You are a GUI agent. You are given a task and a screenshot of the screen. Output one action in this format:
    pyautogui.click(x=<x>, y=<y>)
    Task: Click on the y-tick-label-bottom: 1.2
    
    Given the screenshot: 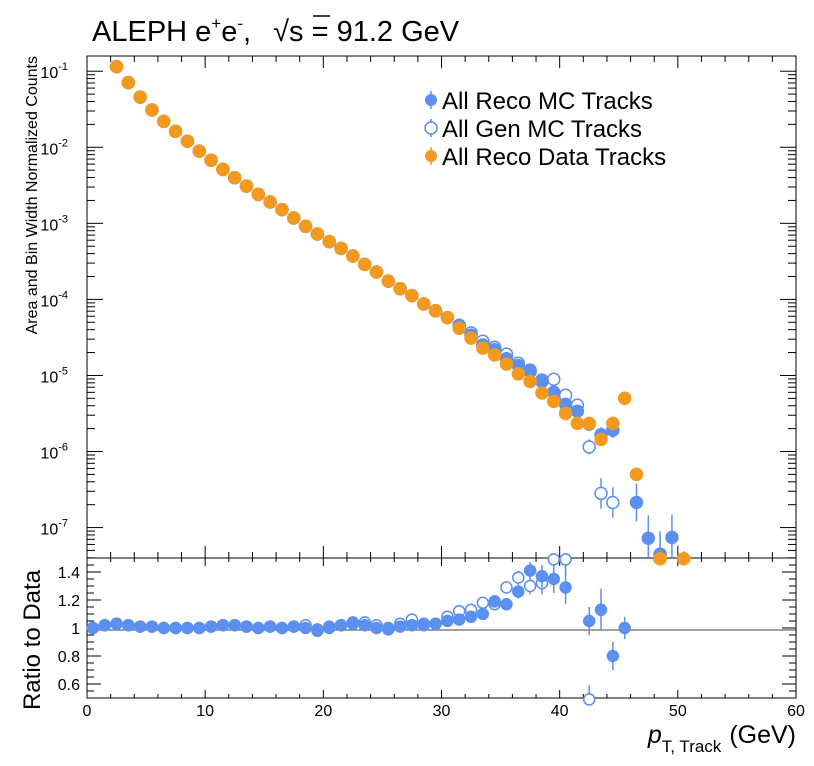 What is the action you would take?
    pyautogui.click(x=69, y=601)
    